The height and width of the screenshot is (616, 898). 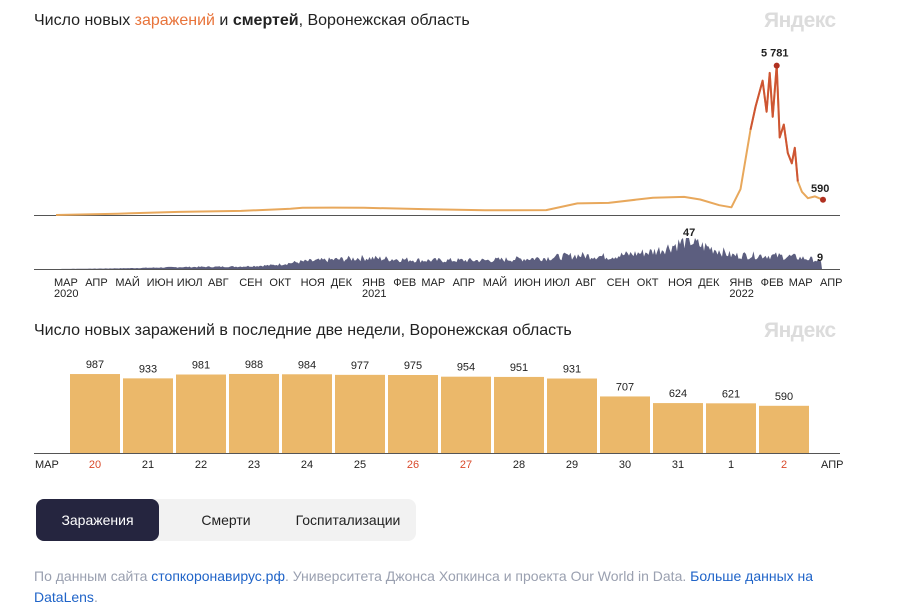 I want to click on infections-peak-point, so click(x=776, y=65).